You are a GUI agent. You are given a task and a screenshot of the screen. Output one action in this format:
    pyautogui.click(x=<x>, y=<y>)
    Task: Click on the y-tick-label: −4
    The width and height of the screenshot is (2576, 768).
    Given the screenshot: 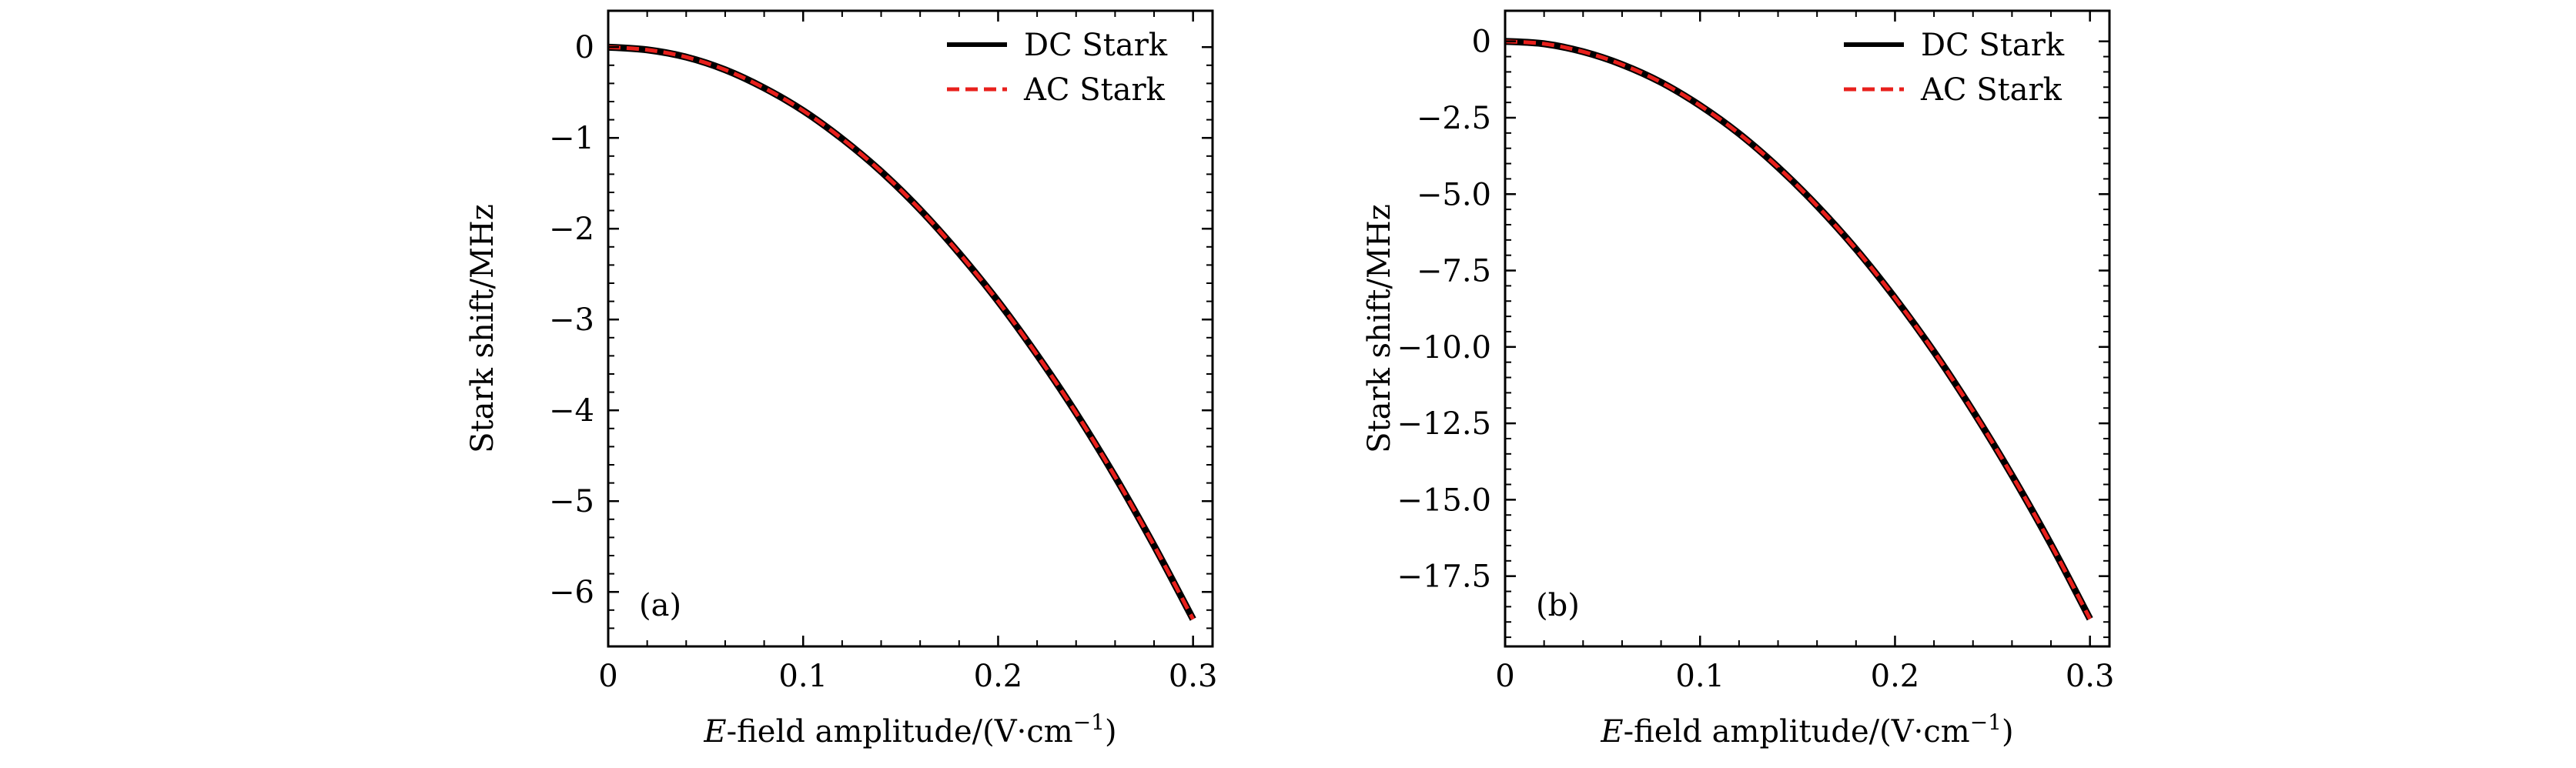 What is the action you would take?
    pyautogui.click(x=571, y=411)
    